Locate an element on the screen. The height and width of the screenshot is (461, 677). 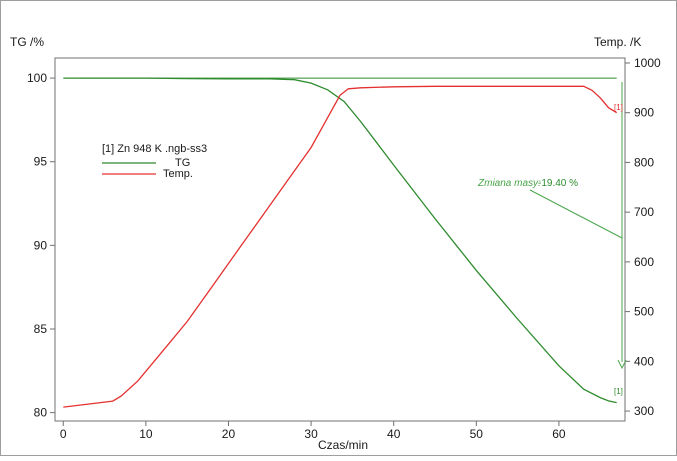
right-axis-title: Temp. /K is located at coordinates (617, 42).